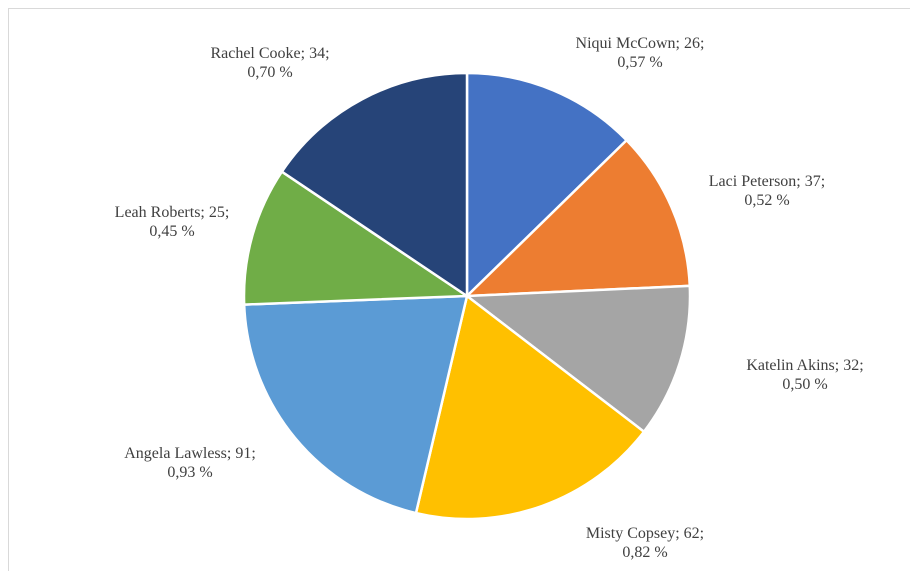 This screenshot has height=573, width=912. What do you see at coordinates (577, 218) in the screenshot?
I see `slice-laci-peterson` at bounding box center [577, 218].